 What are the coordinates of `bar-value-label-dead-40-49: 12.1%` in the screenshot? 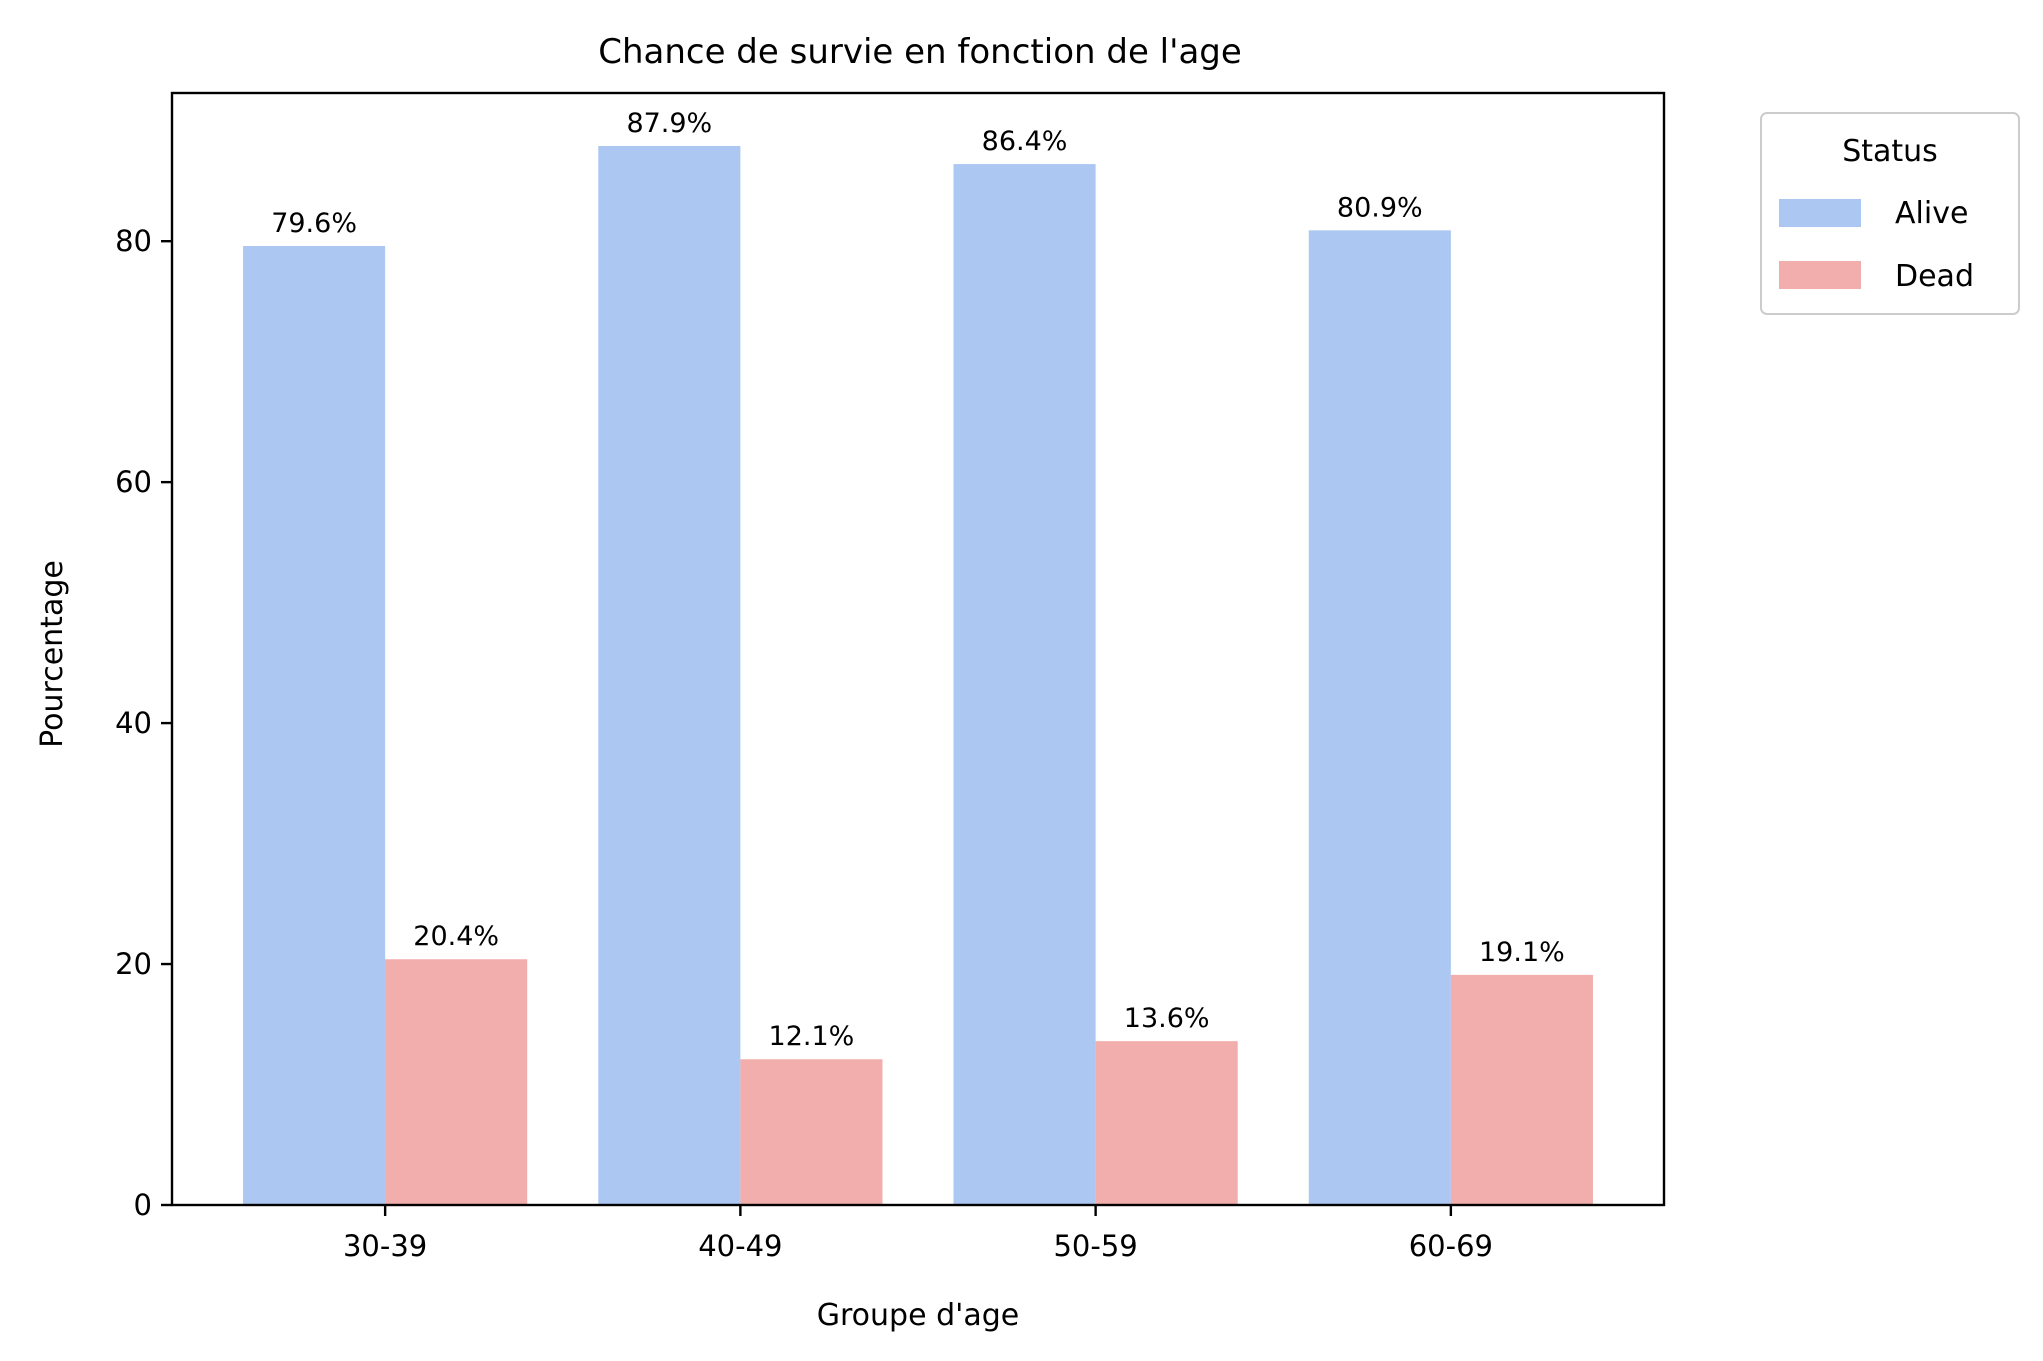 It's located at (812, 1036).